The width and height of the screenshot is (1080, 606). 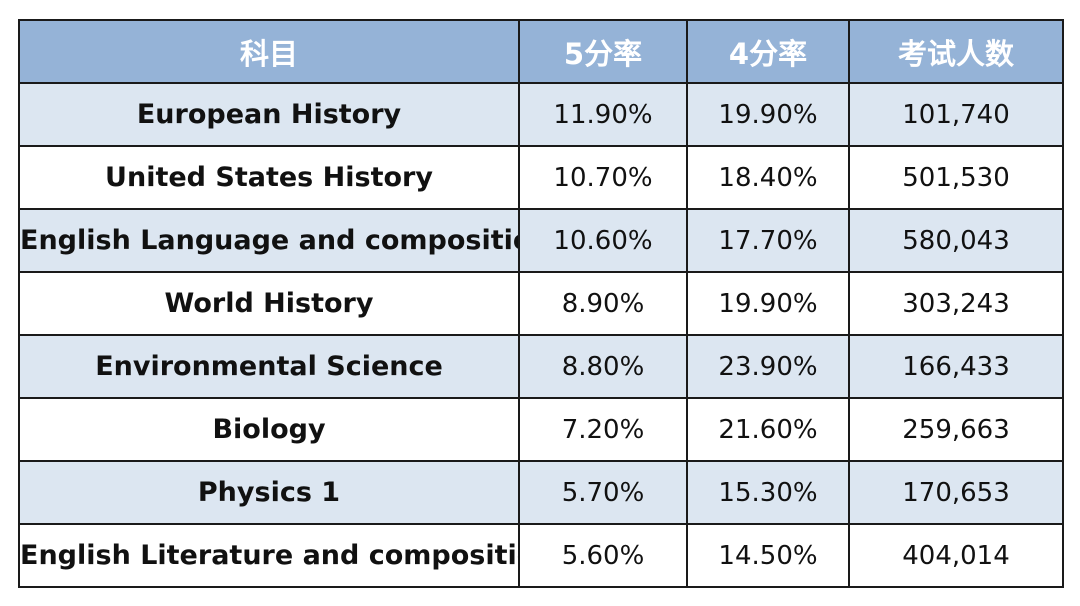 What do you see at coordinates (269, 240) in the screenshot?
I see `subject-cell: English Language and composition` at bounding box center [269, 240].